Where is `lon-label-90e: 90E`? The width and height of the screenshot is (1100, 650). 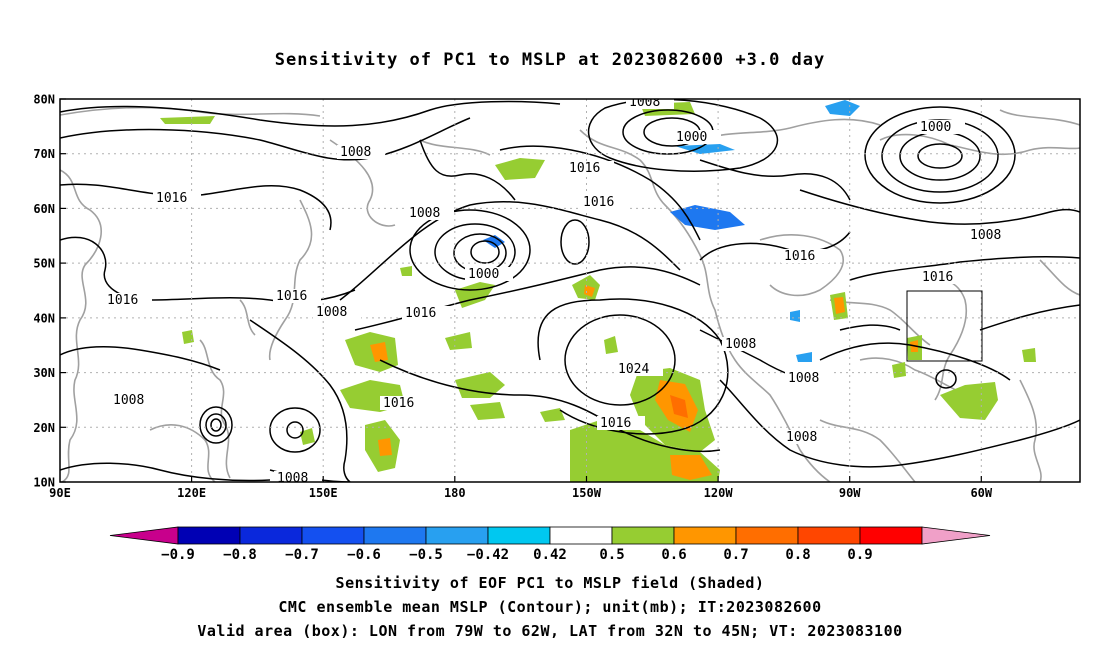 lon-label-90e: 90E is located at coordinates (60, 493).